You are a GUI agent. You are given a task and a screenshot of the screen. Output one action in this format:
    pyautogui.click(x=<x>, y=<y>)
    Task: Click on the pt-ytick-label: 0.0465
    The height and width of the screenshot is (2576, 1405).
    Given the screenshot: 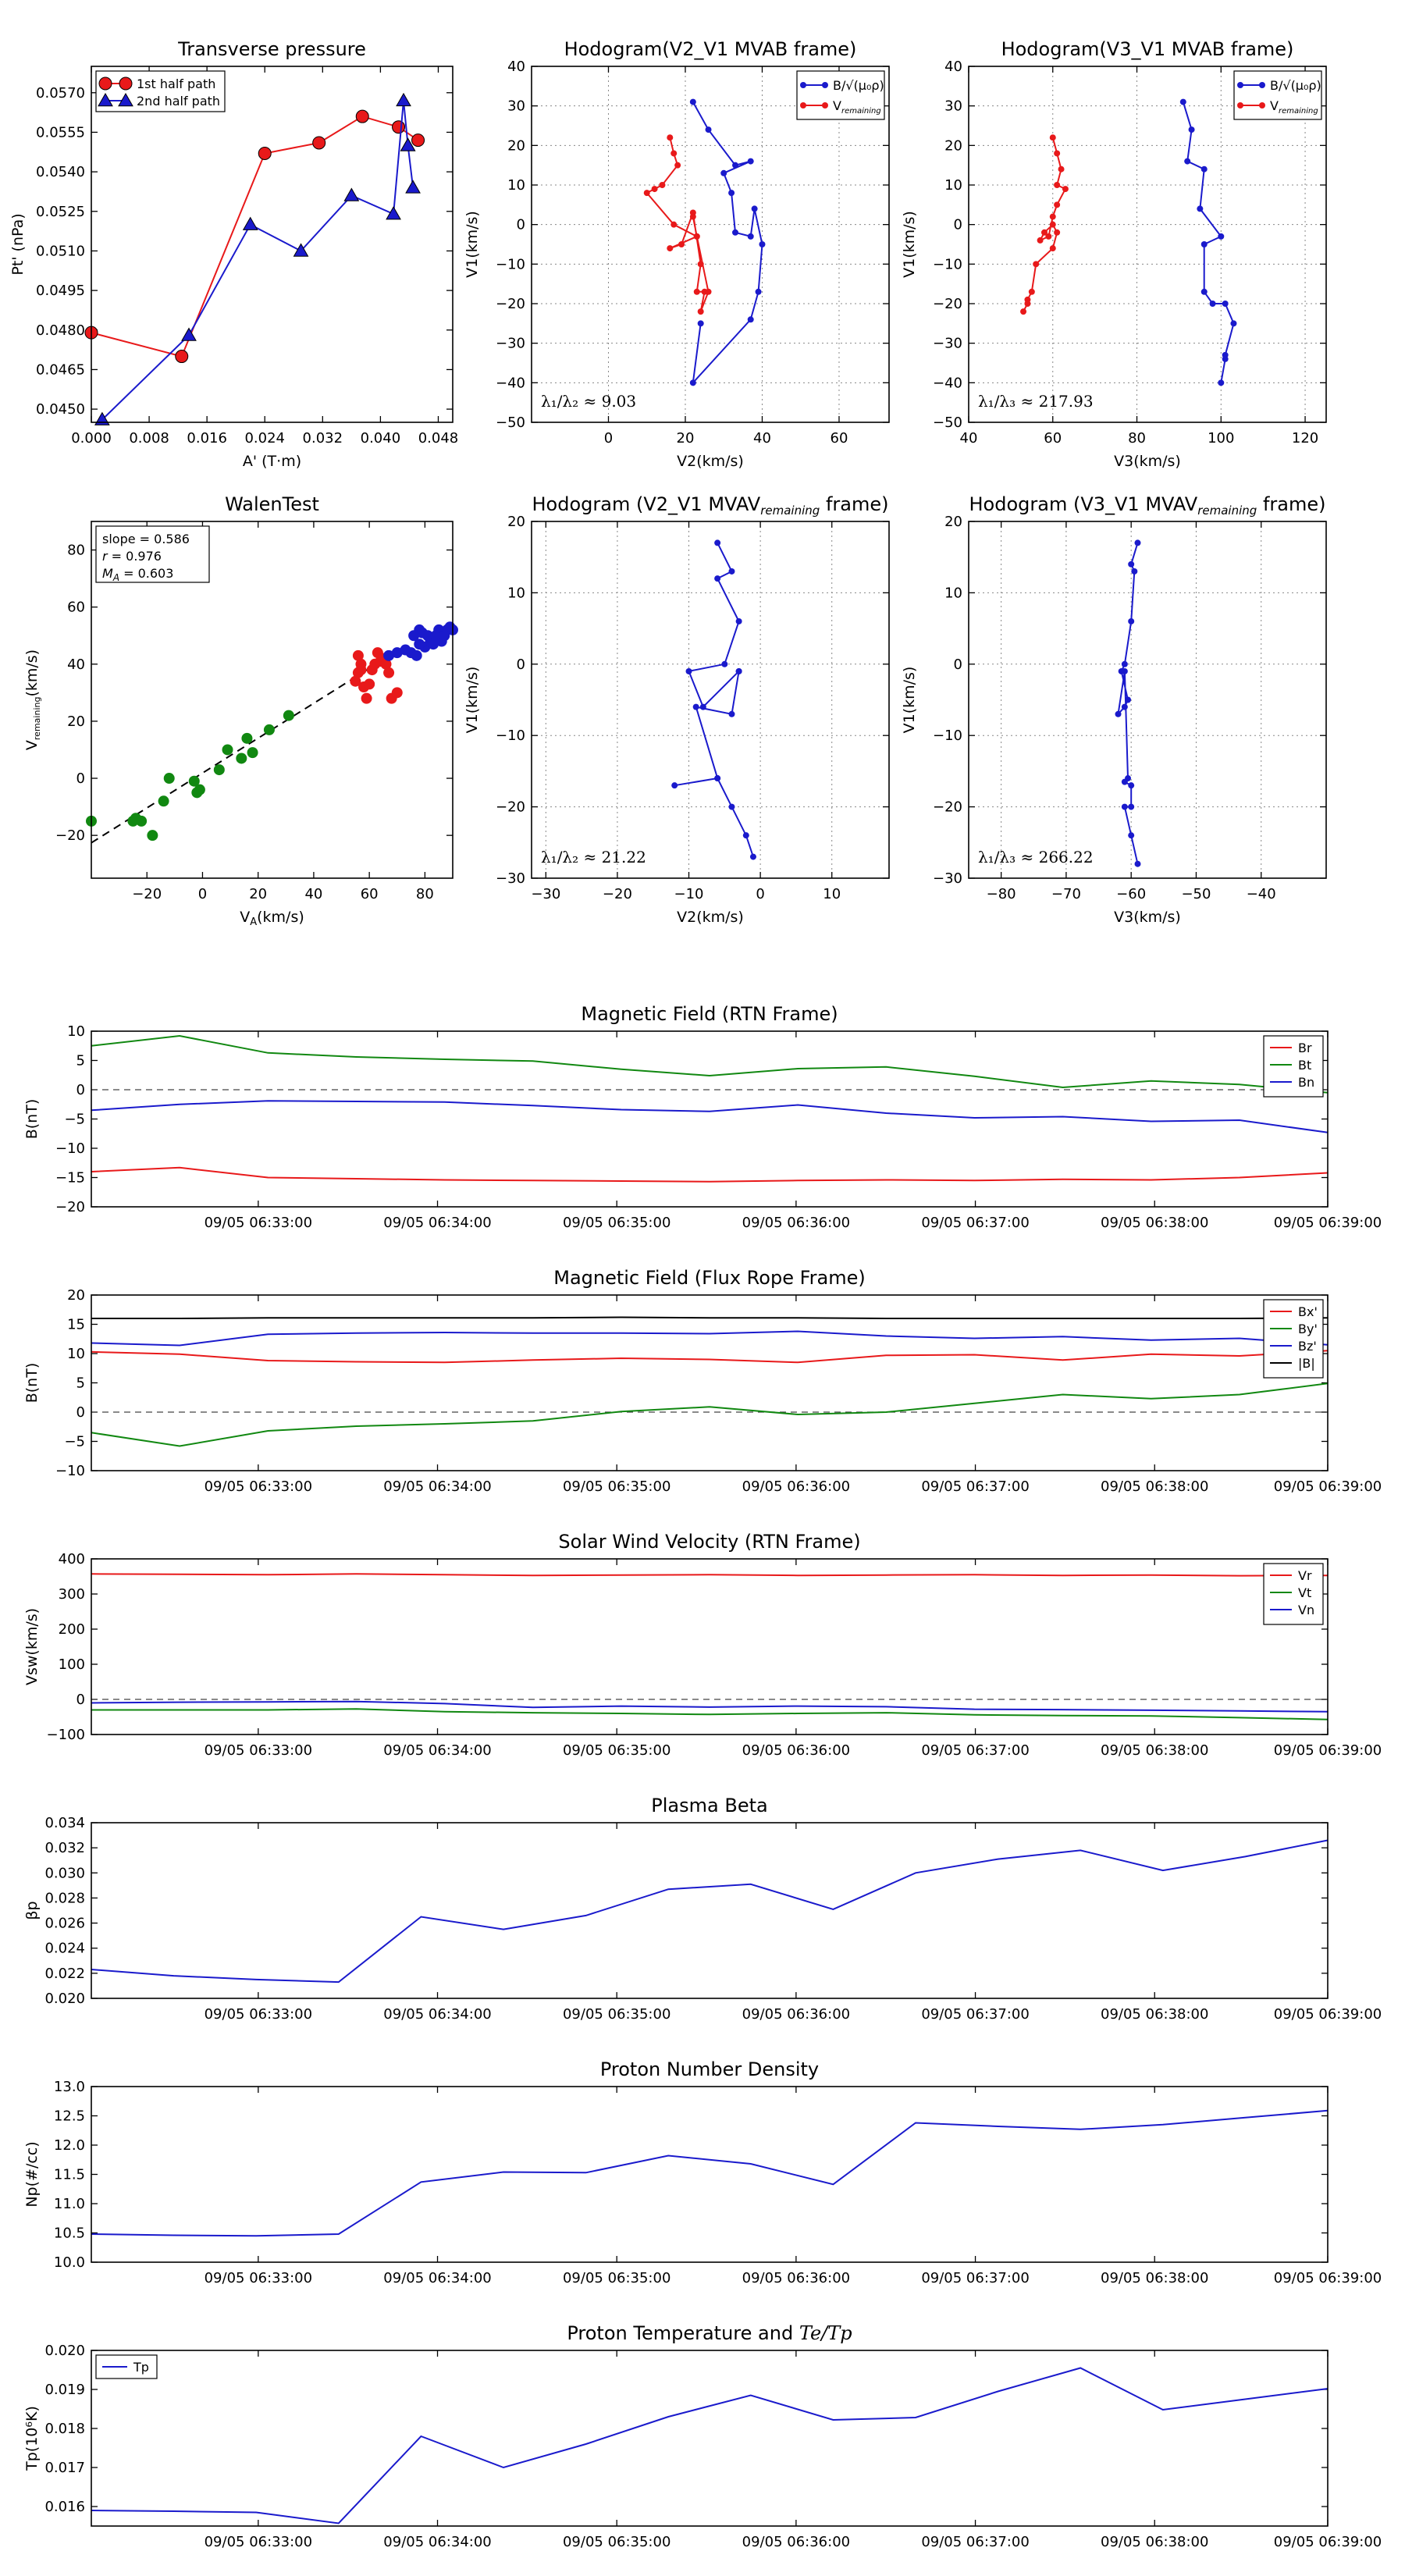 What is the action you would take?
    pyautogui.click(x=60, y=369)
    